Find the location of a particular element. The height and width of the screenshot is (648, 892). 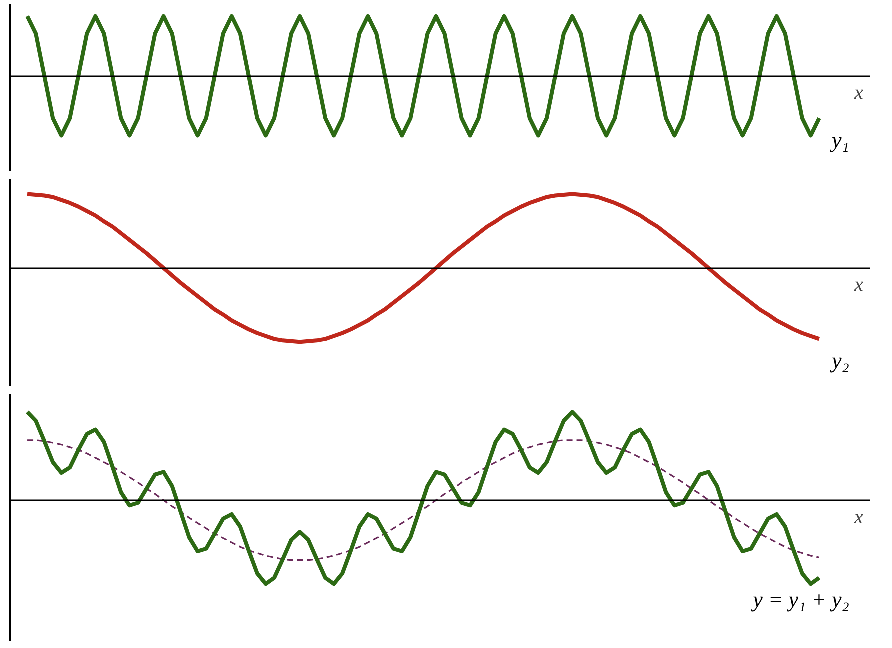

series-label: y = y₁ + y₂ is located at coordinates (800, 599).